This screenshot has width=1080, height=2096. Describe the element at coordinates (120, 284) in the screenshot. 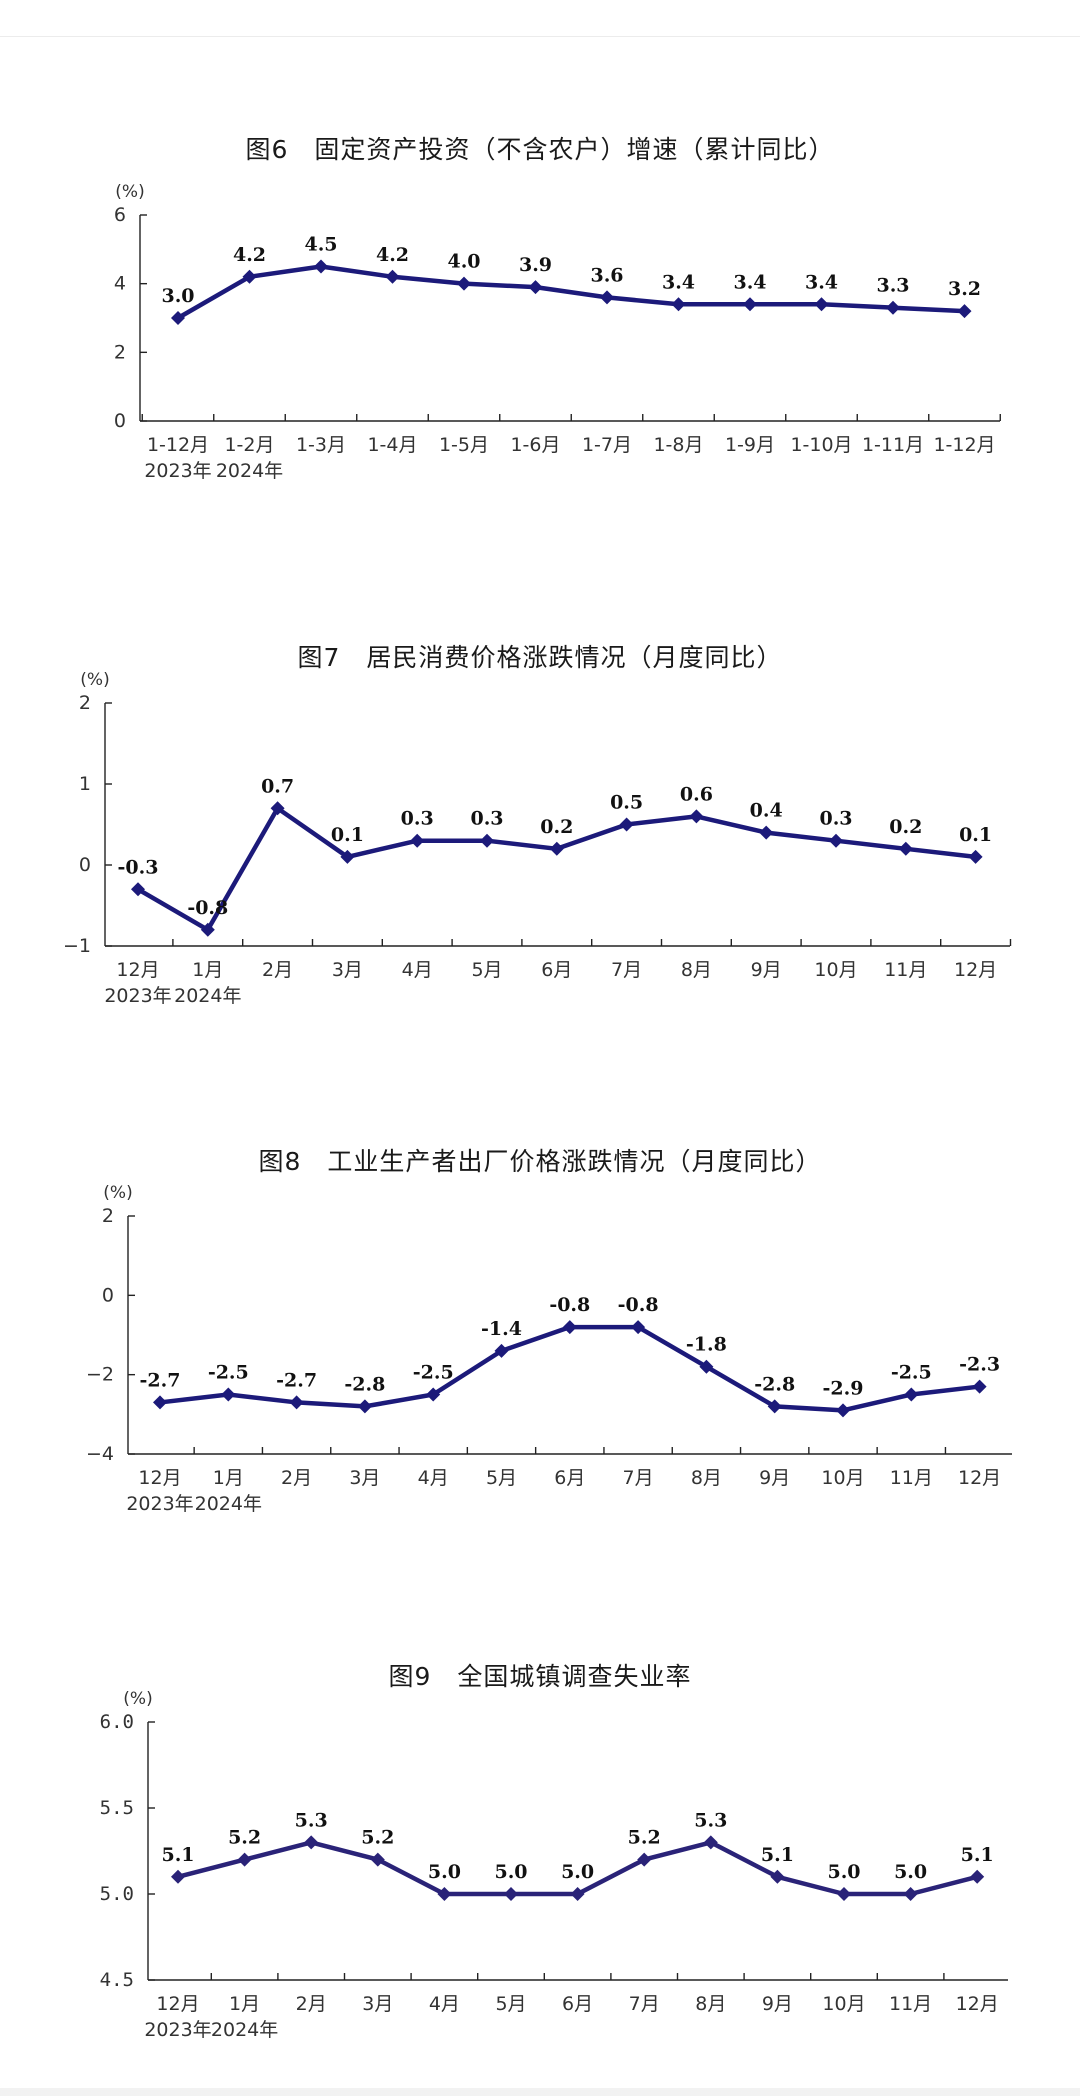

I see `y-tick-label: 4` at that location.